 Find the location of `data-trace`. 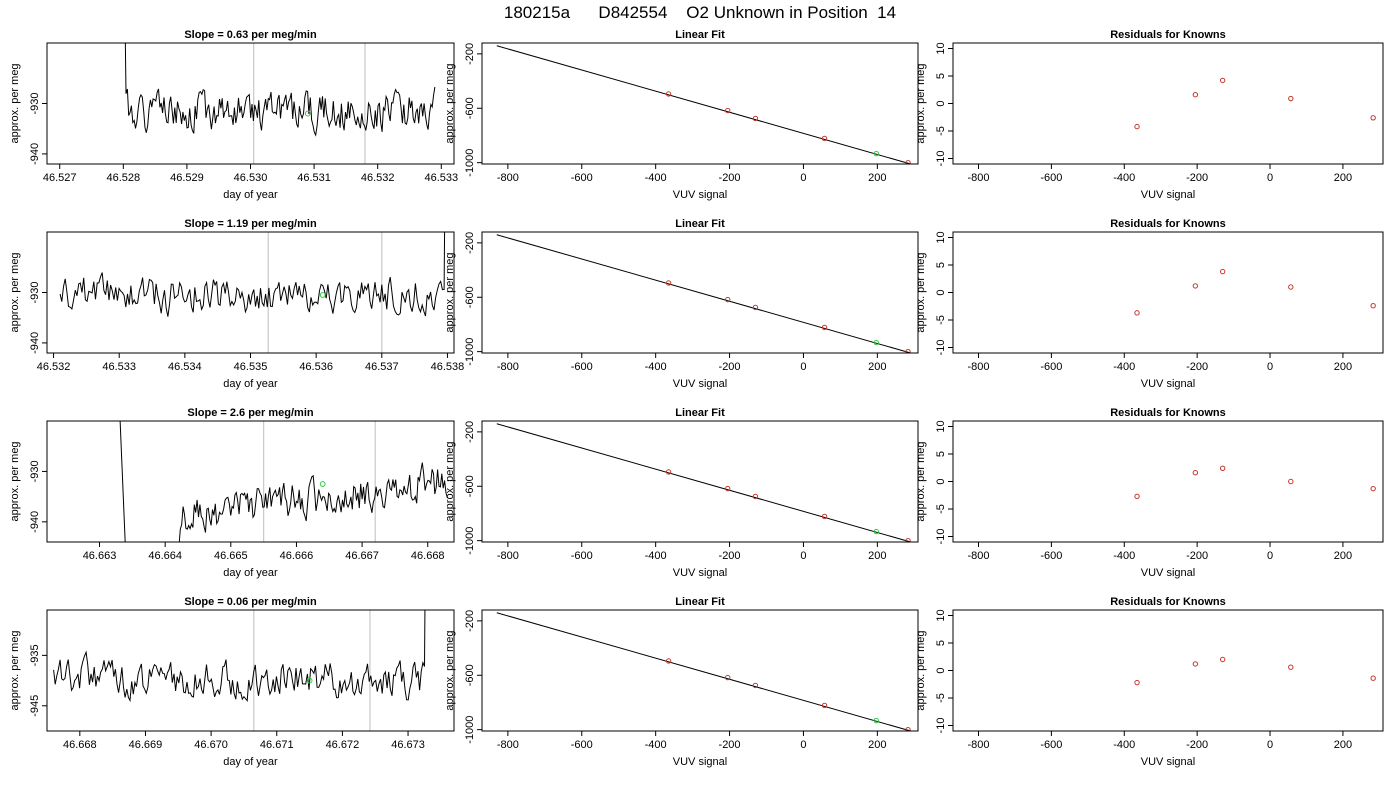

data-trace is located at coordinates (239, 656).